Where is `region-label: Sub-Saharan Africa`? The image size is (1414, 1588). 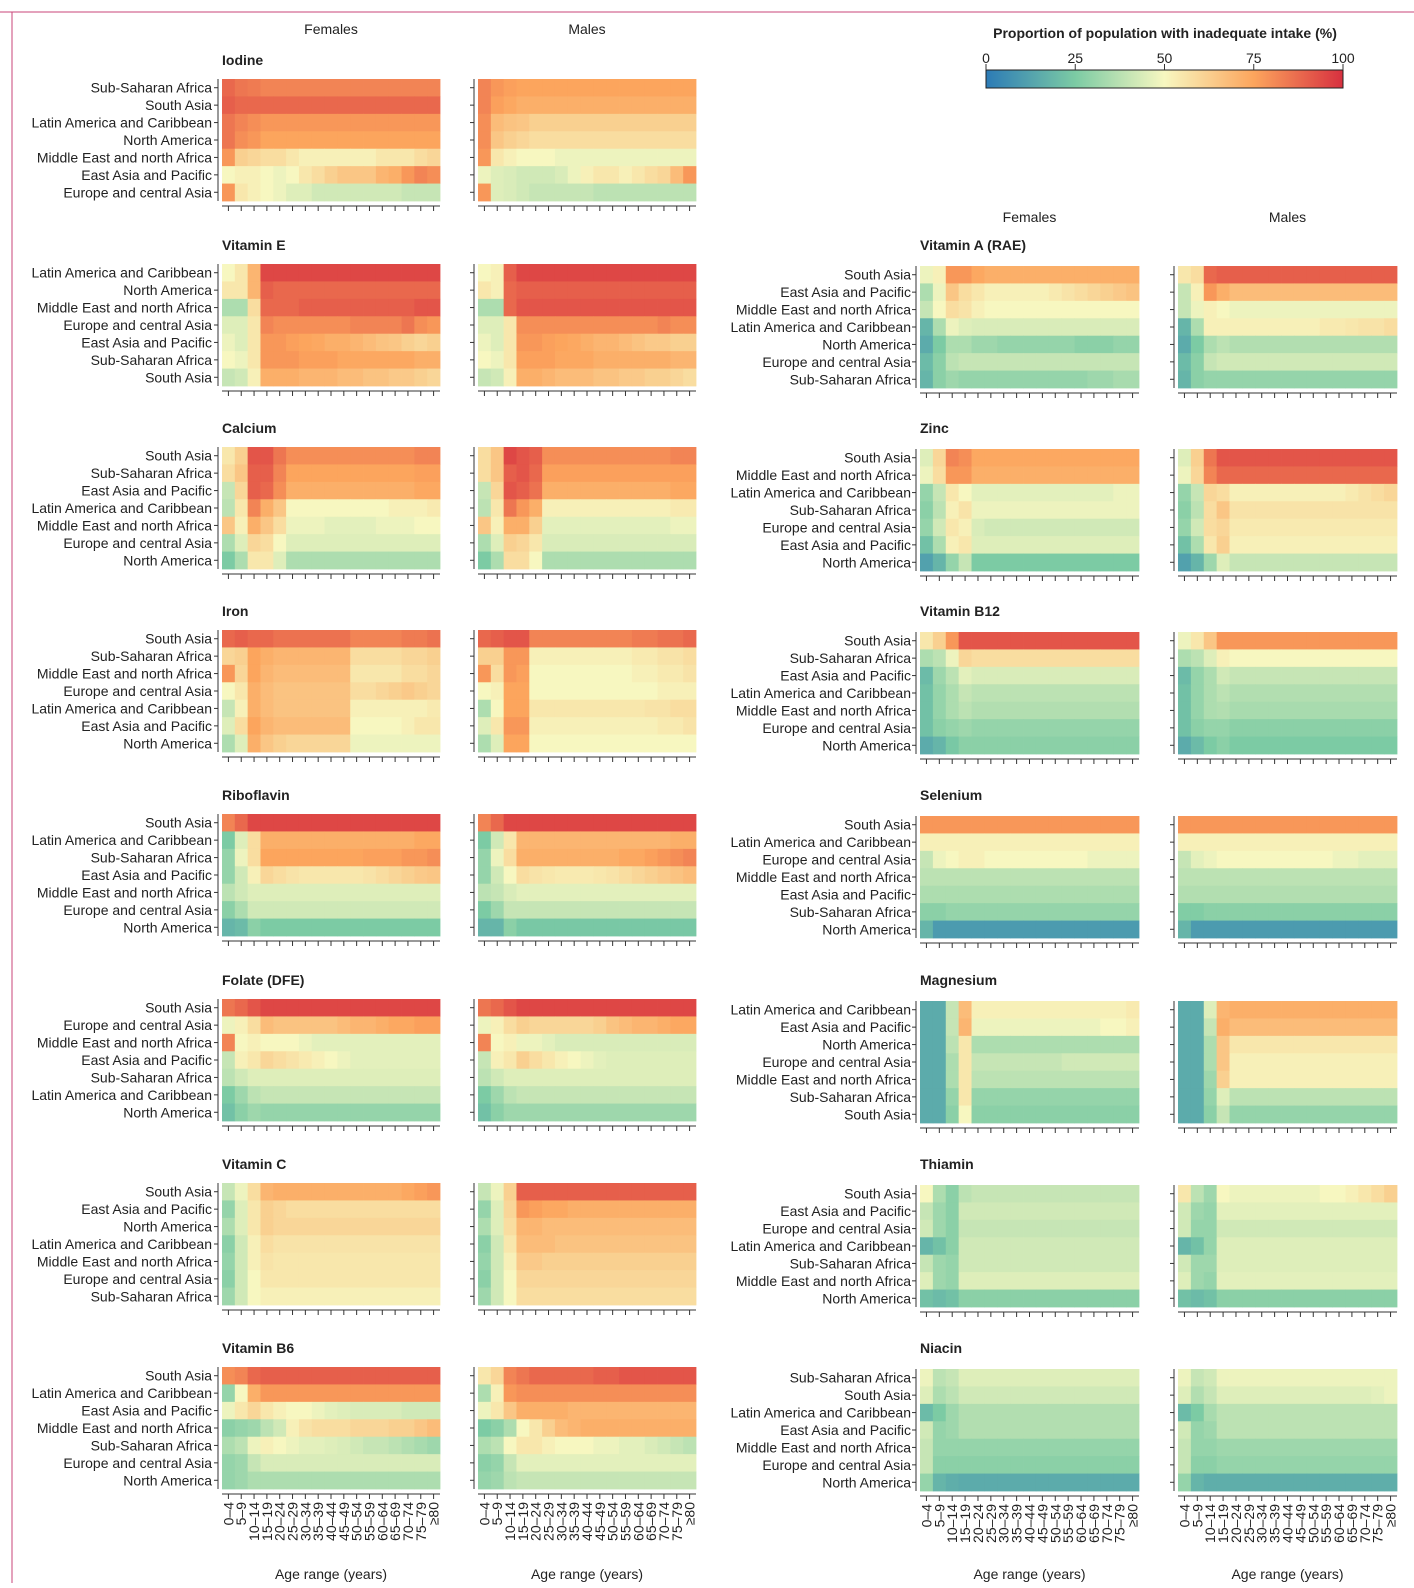
region-label: Sub-Saharan Africa is located at coordinates (851, 510).